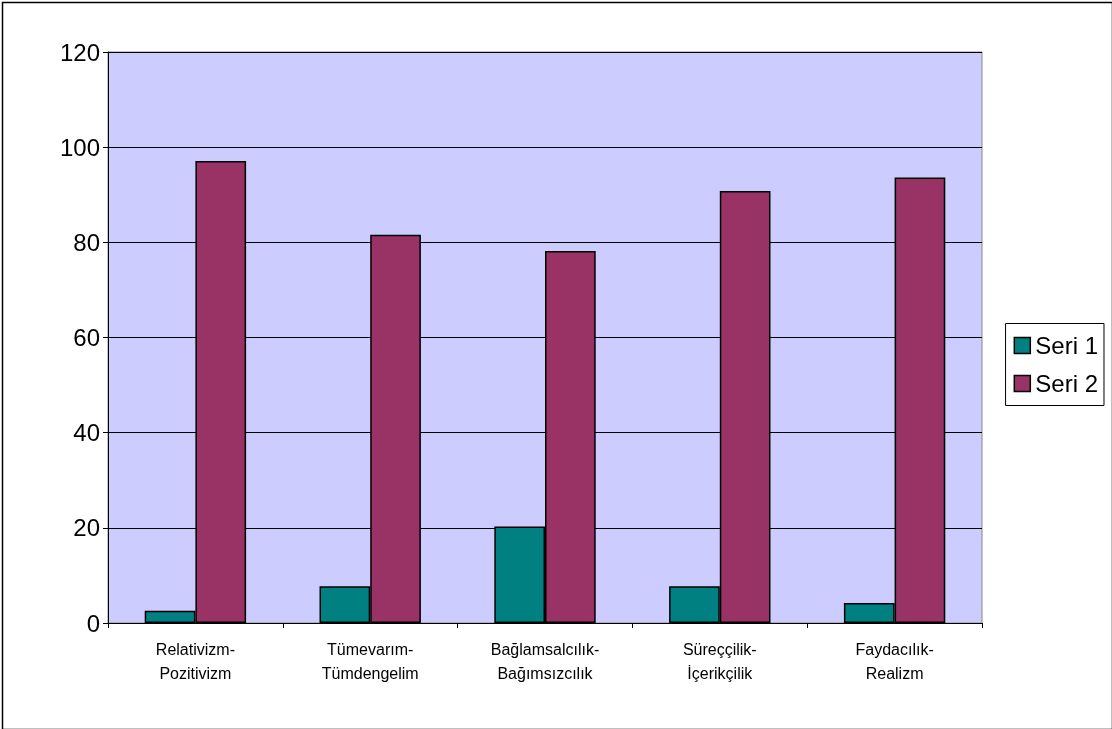 The height and width of the screenshot is (729, 1112). I want to click on x-tick-label: Süreççilik- İçerikçilik, so click(719, 661).